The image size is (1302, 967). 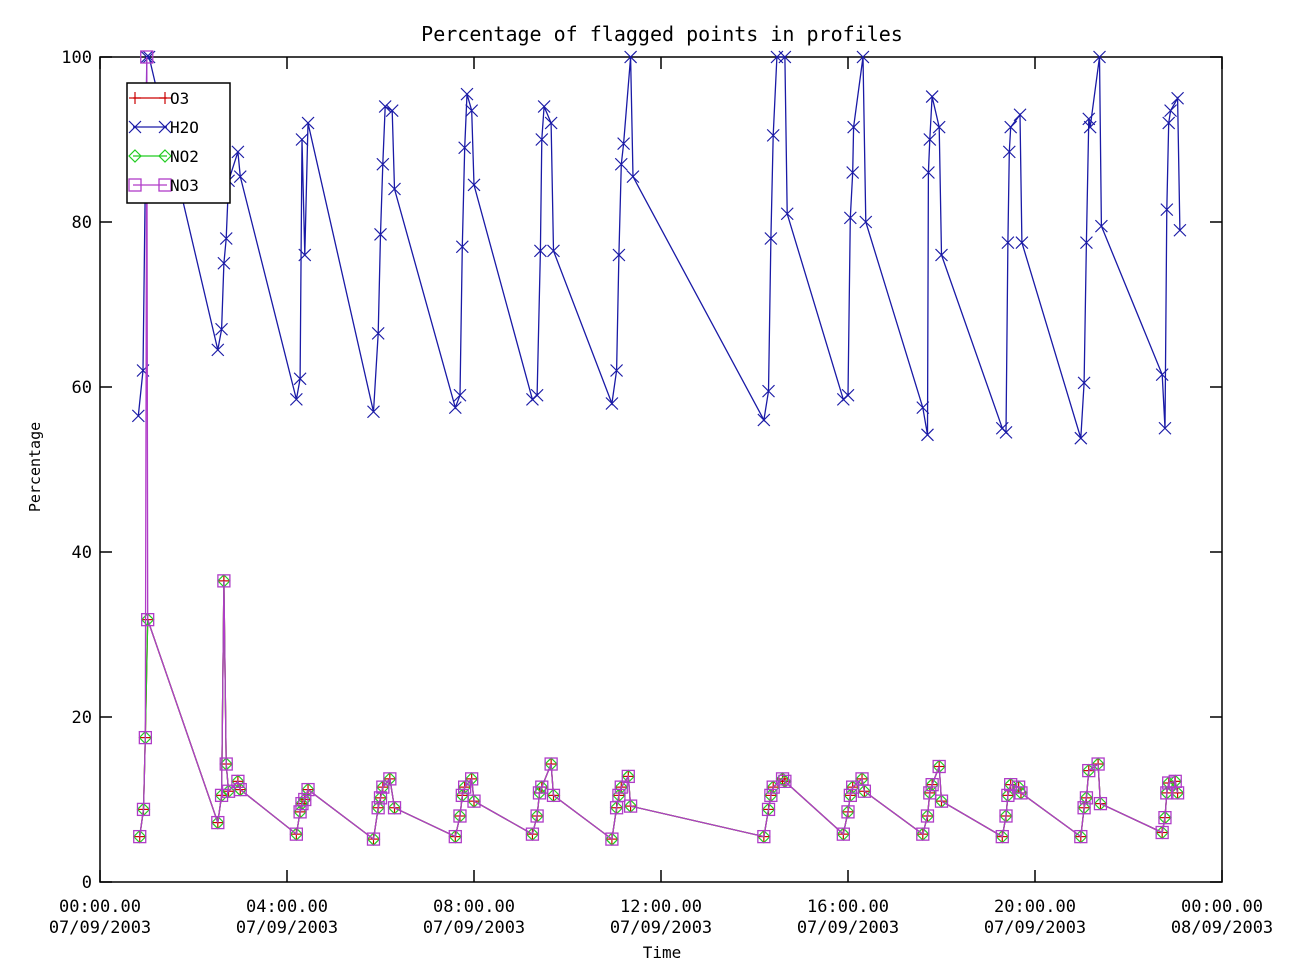 I want to click on legend-box, so click(x=178, y=143).